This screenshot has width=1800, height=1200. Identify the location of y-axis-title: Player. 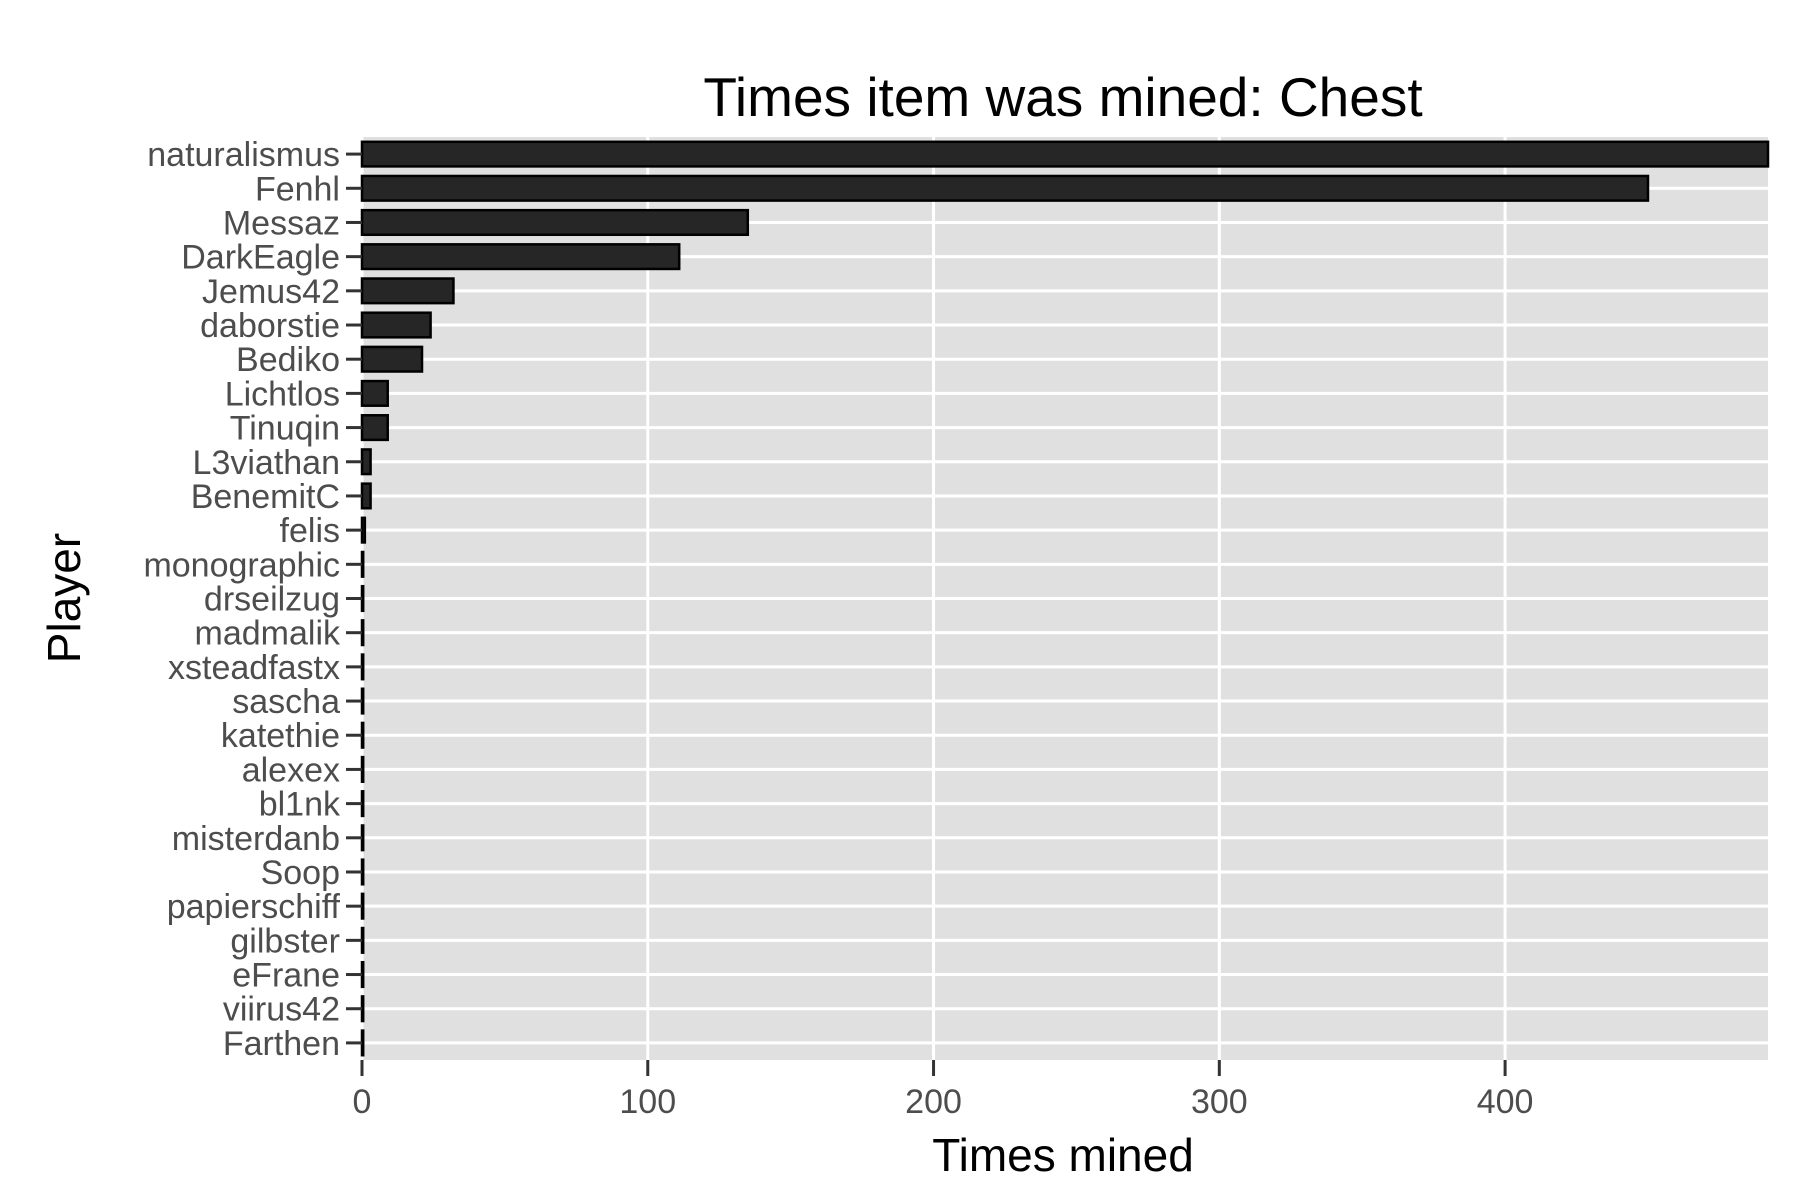
(64, 598).